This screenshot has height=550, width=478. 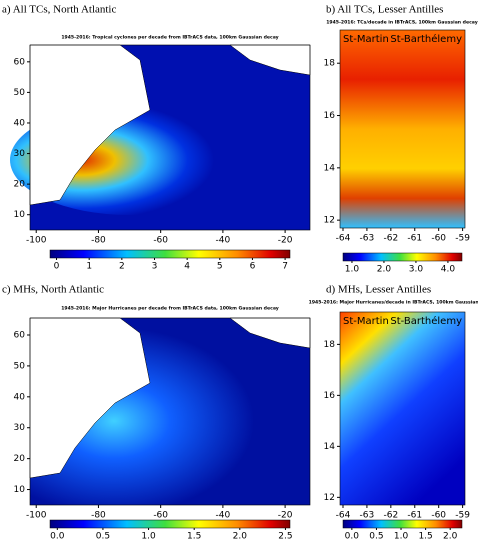 What do you see at coordinates (187, 267) in the screenshot?
I see `colorbar-tick-label: 4` at bounding box center [187, 267].